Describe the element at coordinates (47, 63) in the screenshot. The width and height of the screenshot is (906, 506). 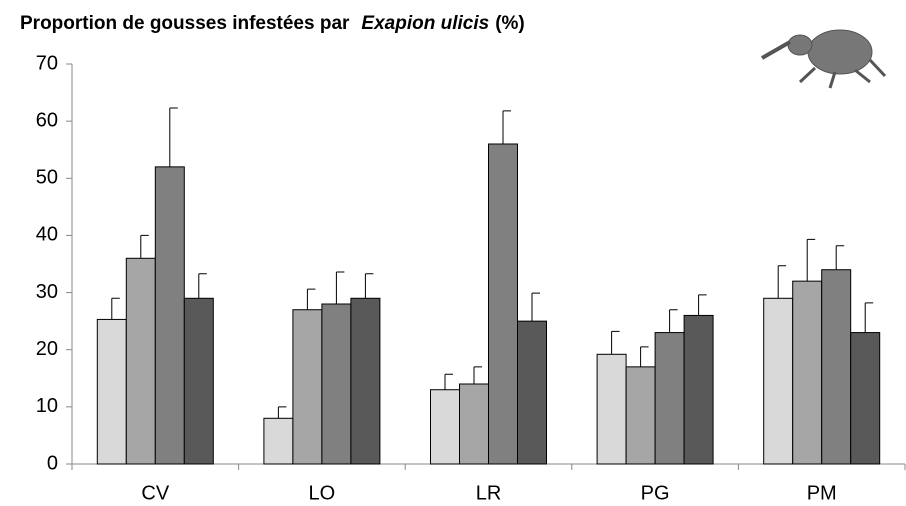
I see `y-tick-label: 70` at that location.